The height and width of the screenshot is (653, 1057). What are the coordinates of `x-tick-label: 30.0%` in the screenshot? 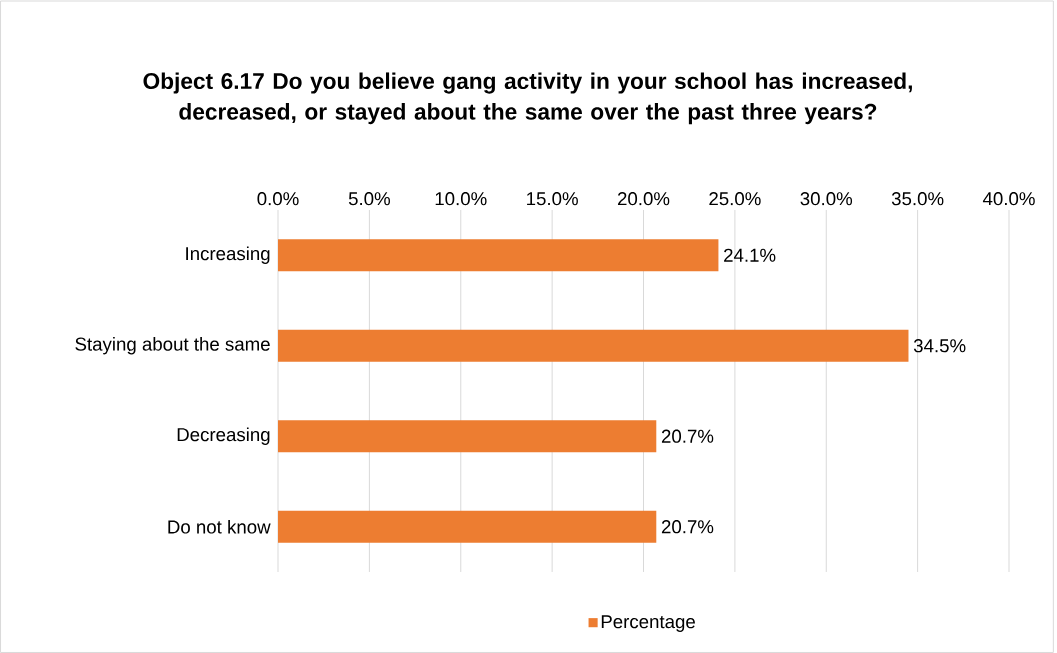 It's located at (826, 199).